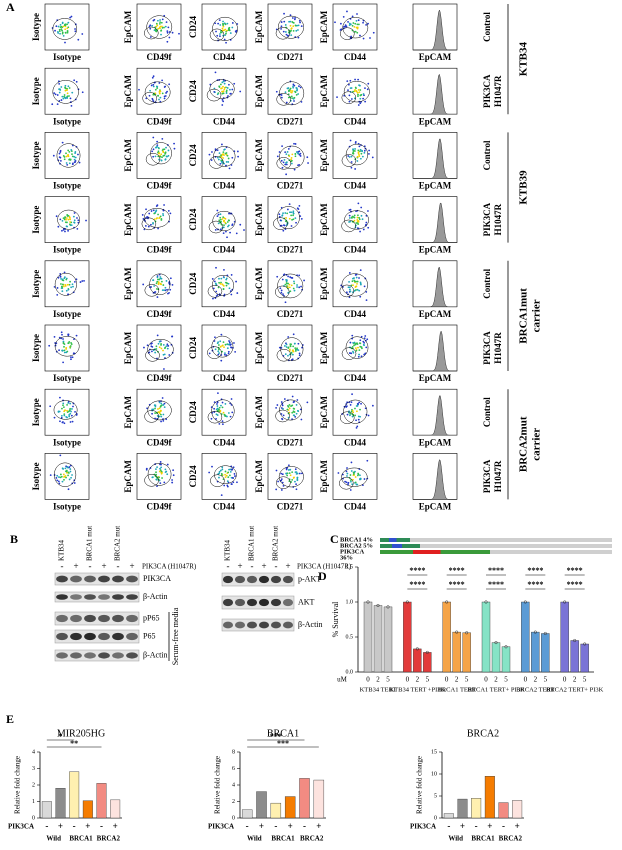 This screenshot has height=850, width=622. Describe the element at coordinates (496, 643) in the screenshot. I see `data-point` at that location.